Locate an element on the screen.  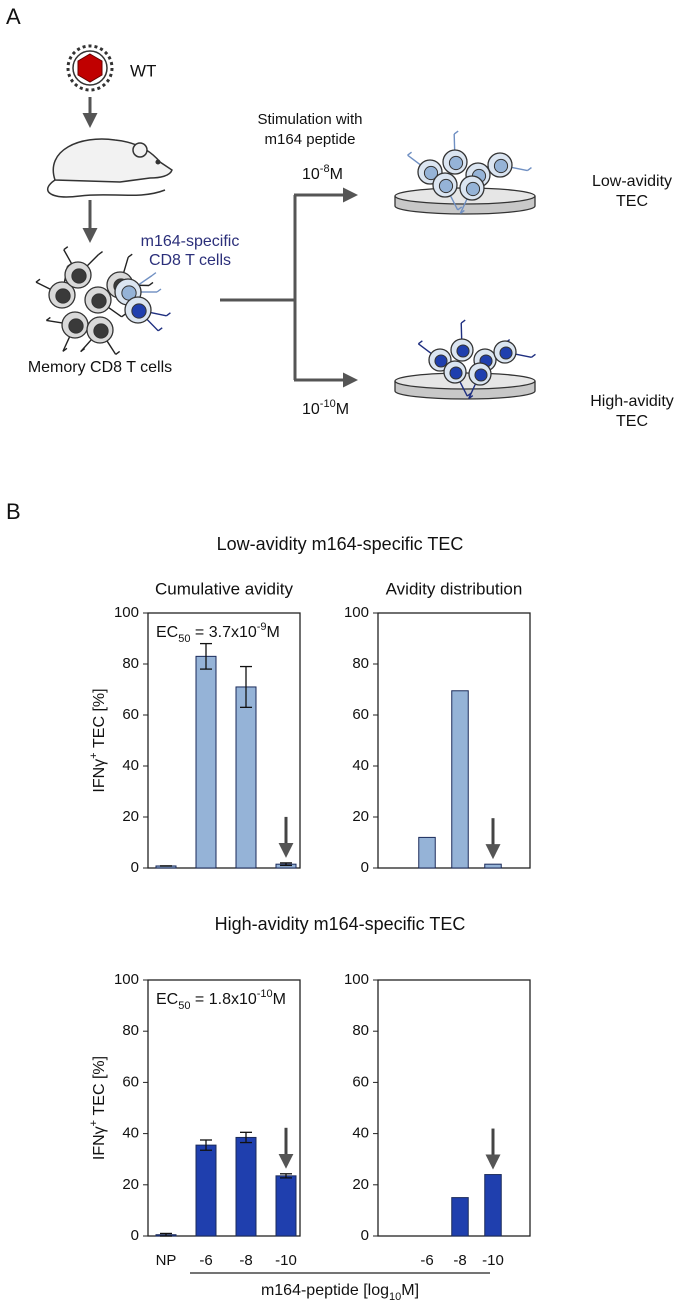
dose-label: 10-8M is located at coordinates (322, 173).